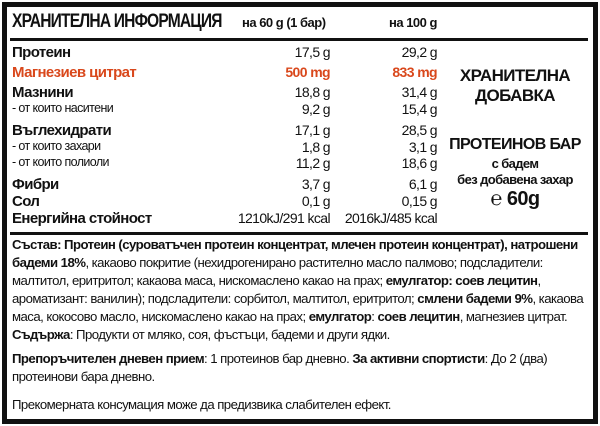  I want to click on nutrient-value-per-100g: 29,2 g, so click(419, 52).